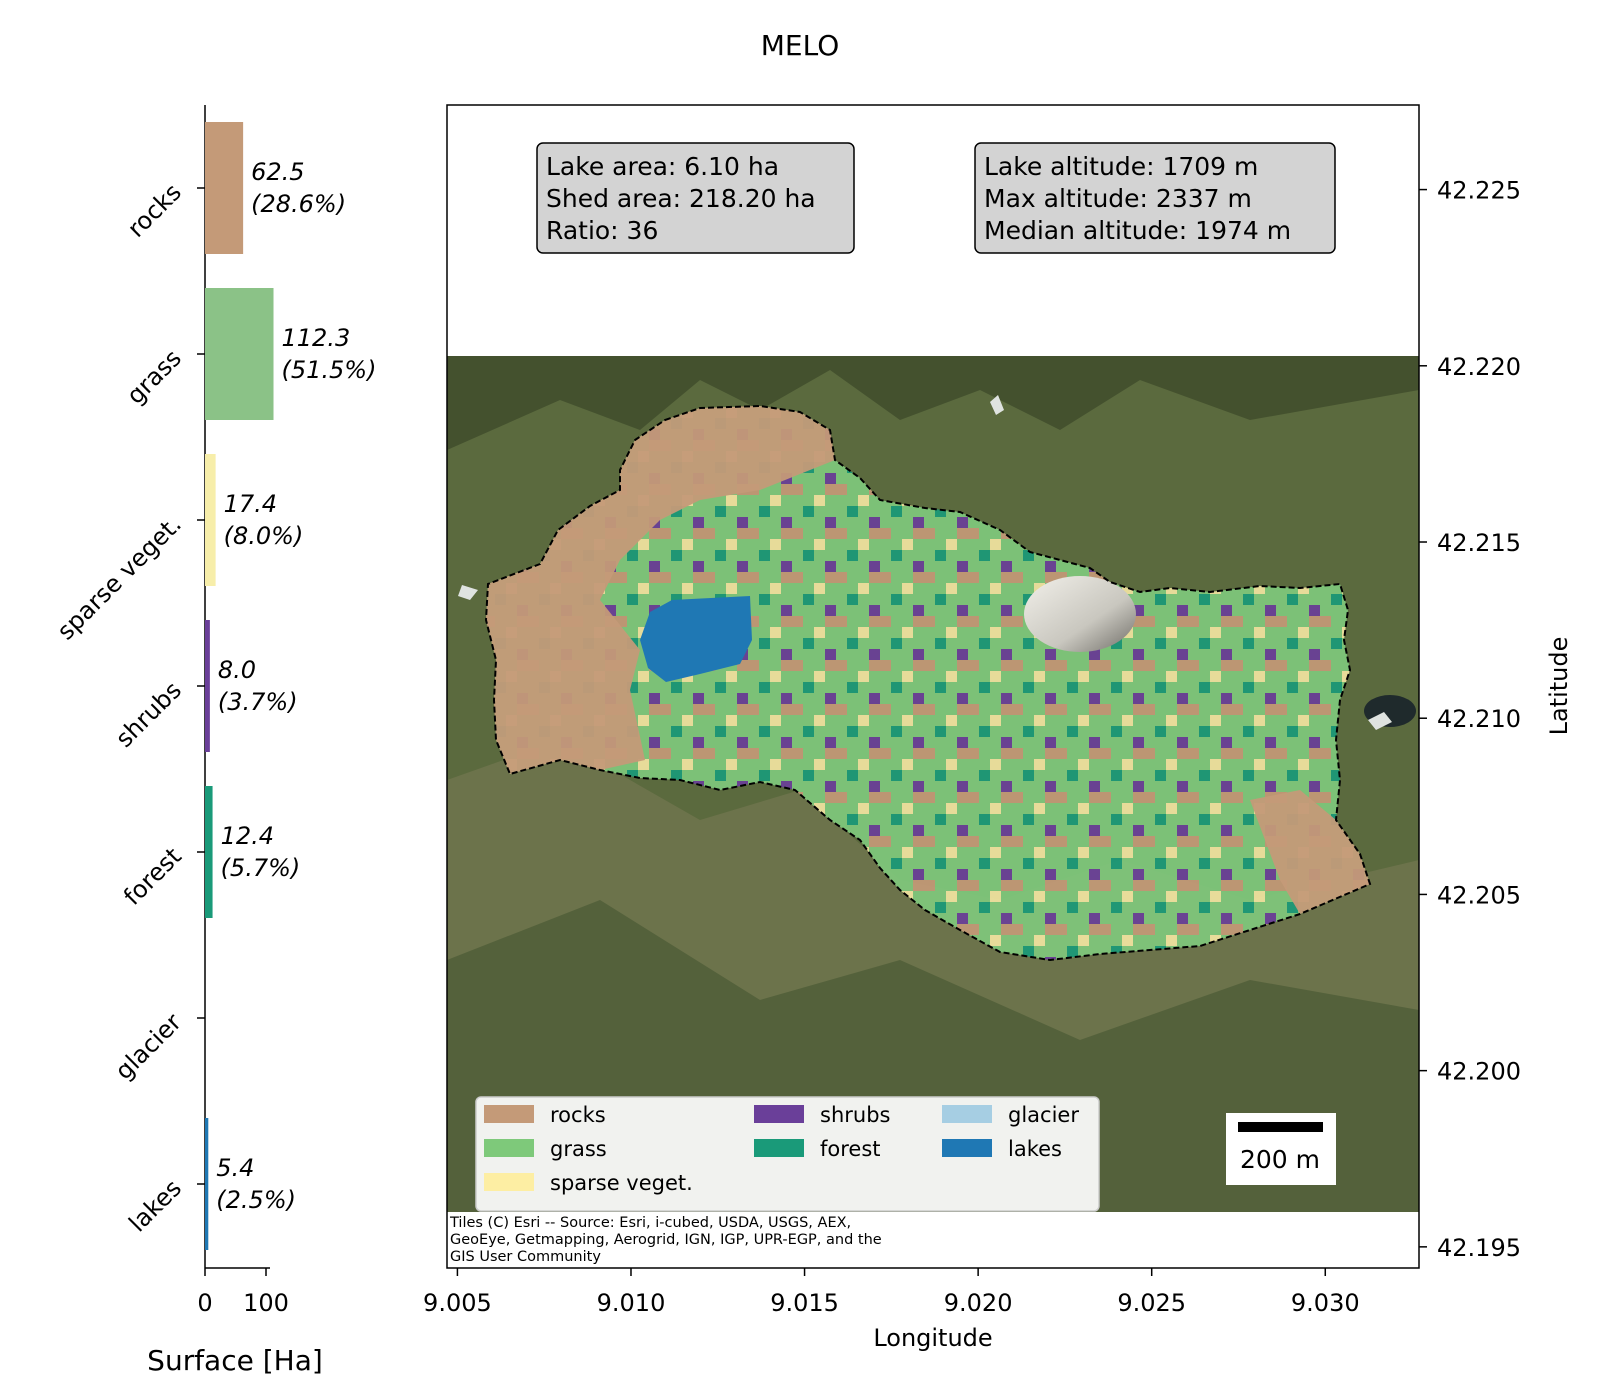 This screenshot has height=1400, width=1600. What do you see at coordinates (1118, 198) in the screenshot?
I see `max-altitude-text: Max altitude: 2337 m` at bounding box center [1118, 198].